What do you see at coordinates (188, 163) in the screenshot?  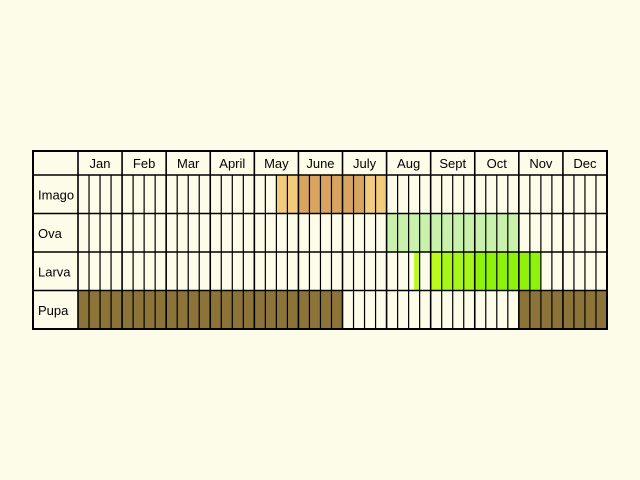 I see `month-label-mar: Mar` at bounding box center [188, 163].